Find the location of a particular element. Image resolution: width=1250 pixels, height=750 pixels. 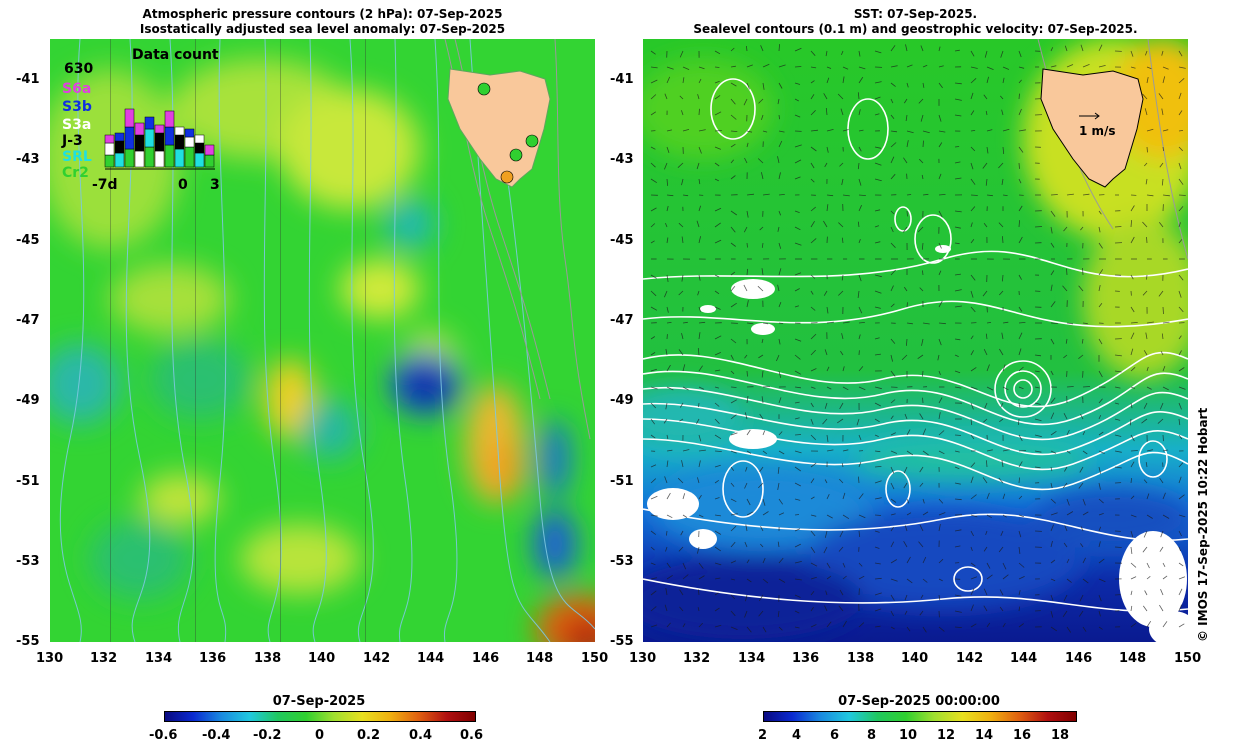

left-cb-tick: -0.4 is located at coordinates (216, 736).